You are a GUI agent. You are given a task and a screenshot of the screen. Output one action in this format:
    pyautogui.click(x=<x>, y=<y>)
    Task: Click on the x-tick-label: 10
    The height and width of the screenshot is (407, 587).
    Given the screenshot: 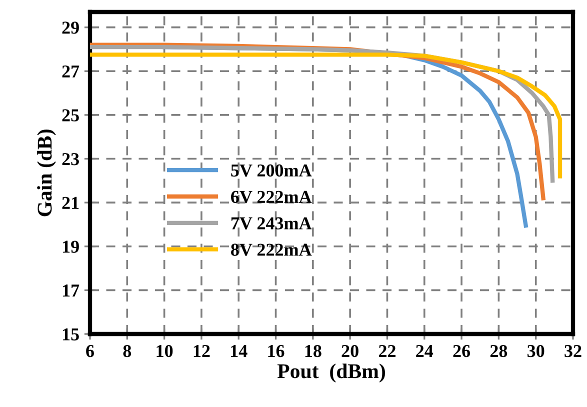 What is the action you would take?
    pyautogui.click(x=164, y=351)
    